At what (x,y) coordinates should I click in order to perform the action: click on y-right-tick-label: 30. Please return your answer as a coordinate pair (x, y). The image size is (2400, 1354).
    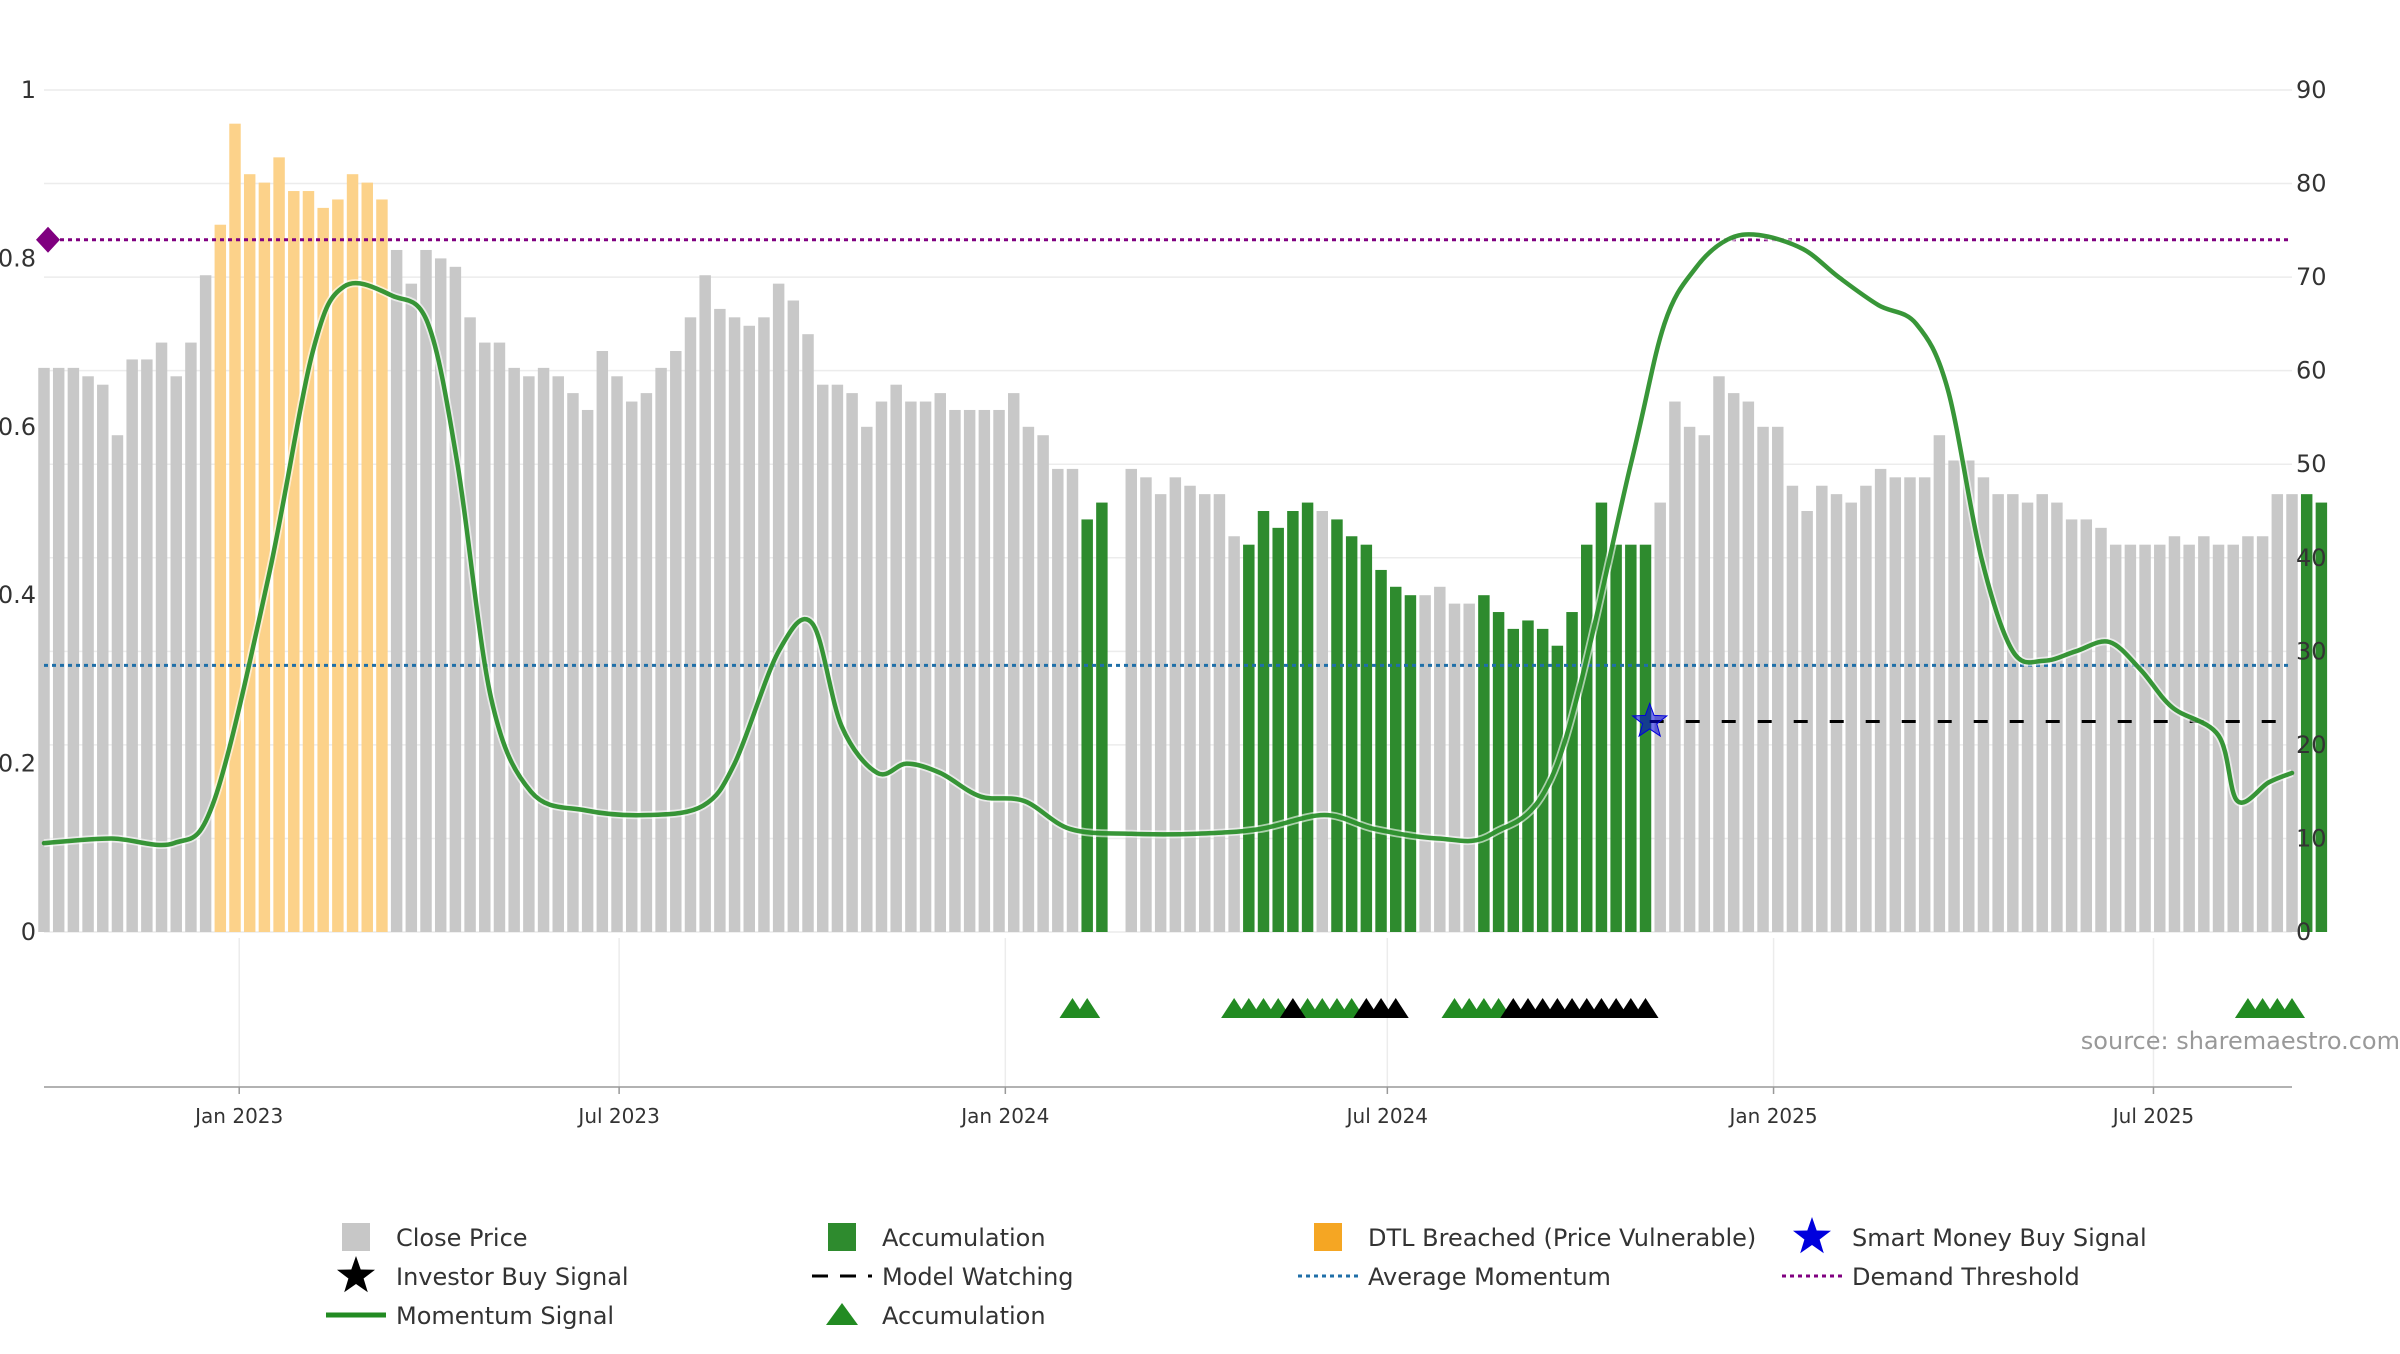
    Looking at the image, I should click on (2311, 651).